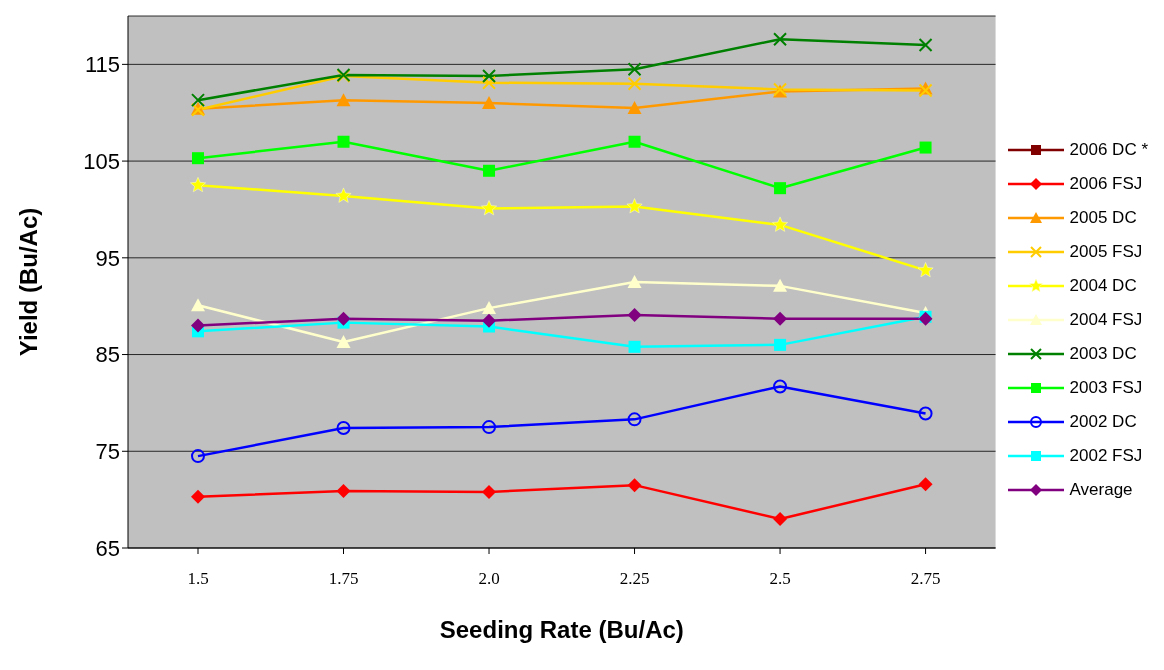  I want to click on legend-label: 2004 FSJ, so click(1106, 320).